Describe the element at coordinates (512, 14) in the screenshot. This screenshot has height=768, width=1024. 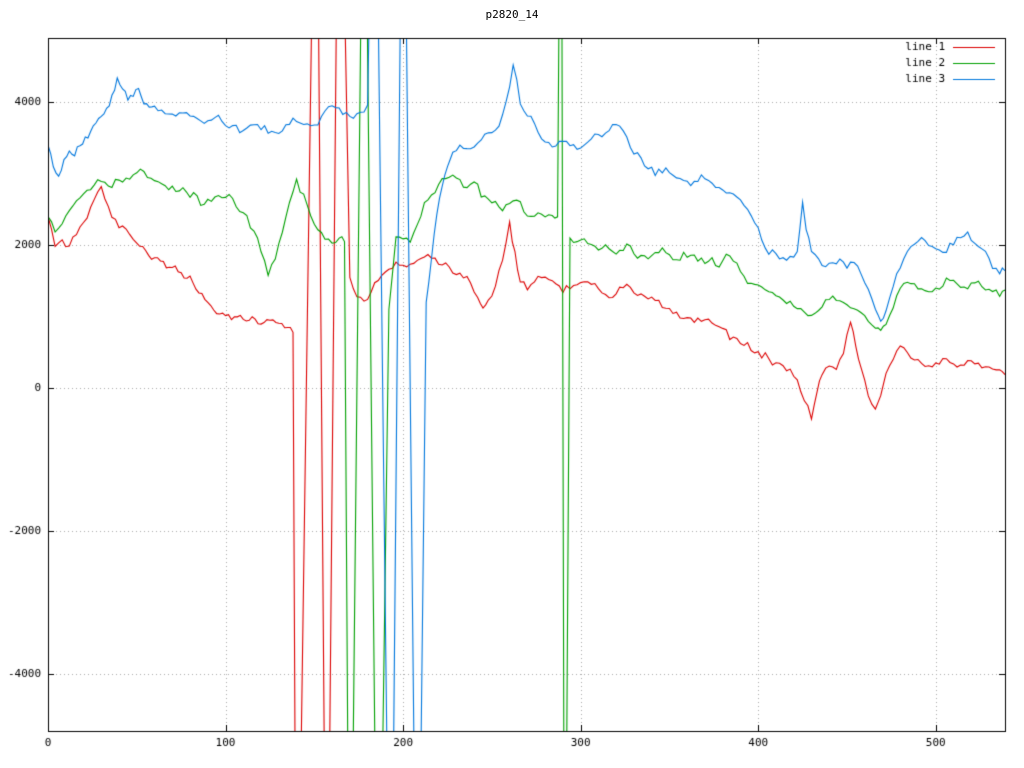
I see `chart-title: p2820_14` at that location.